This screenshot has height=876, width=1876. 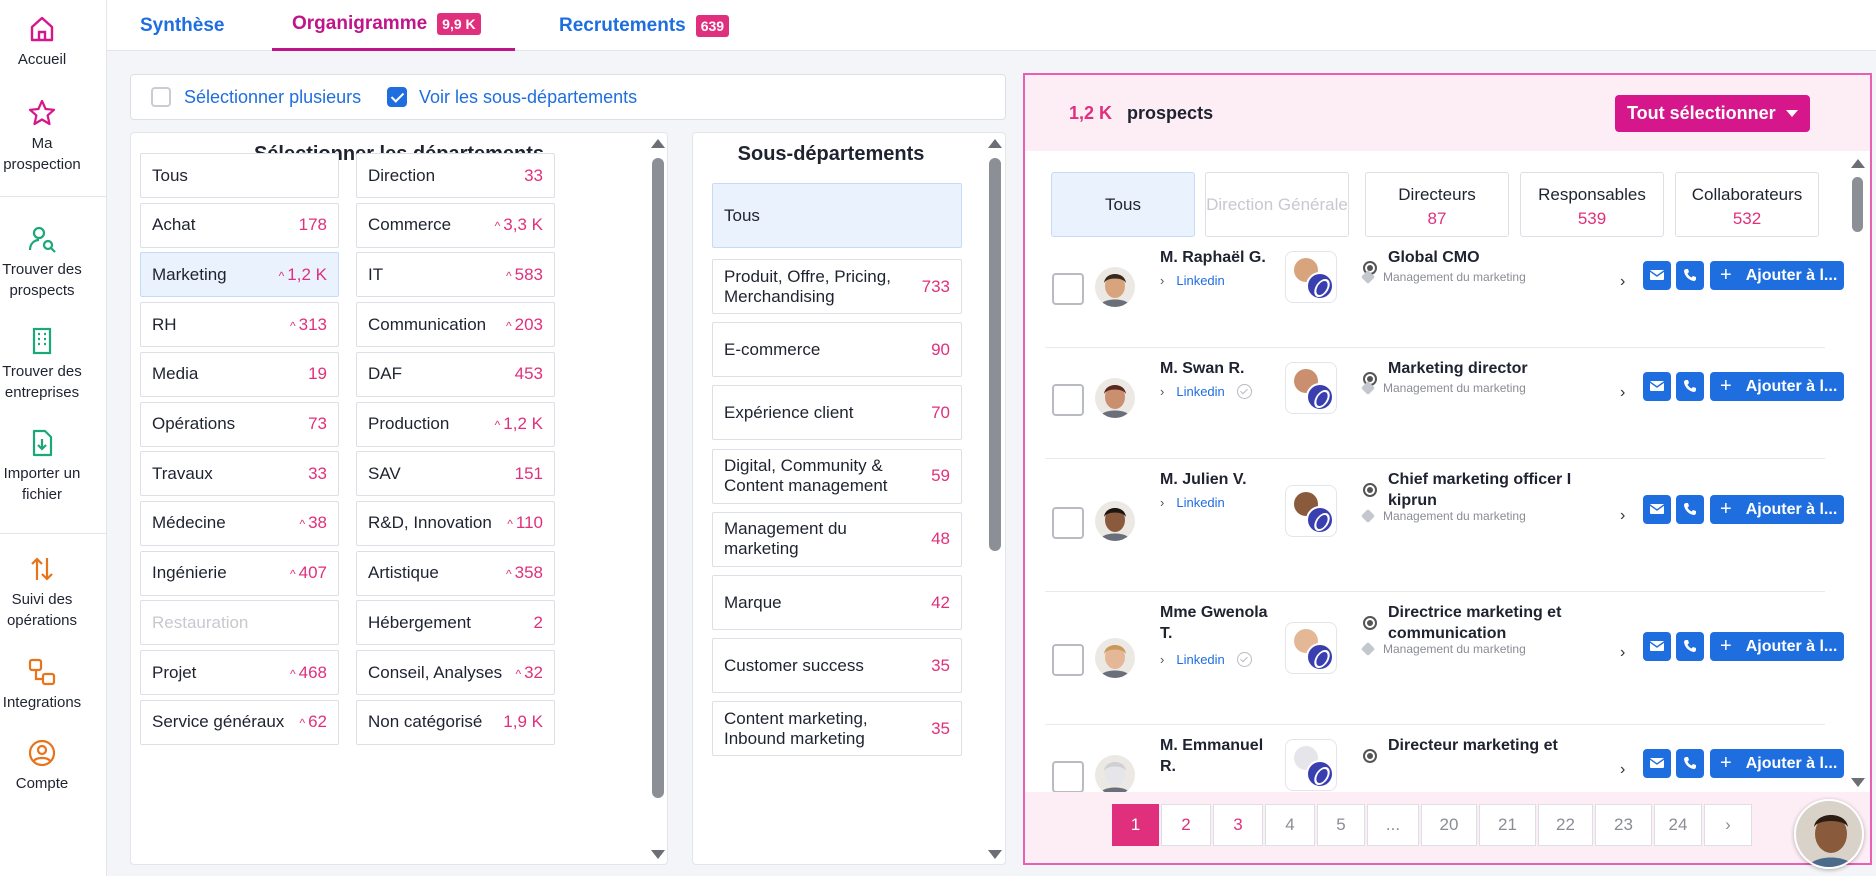 What do you see at coordinates (1123, 204) in the screenshot?
I see `filter-tous: Tous` at bounding box center [1123, 204].